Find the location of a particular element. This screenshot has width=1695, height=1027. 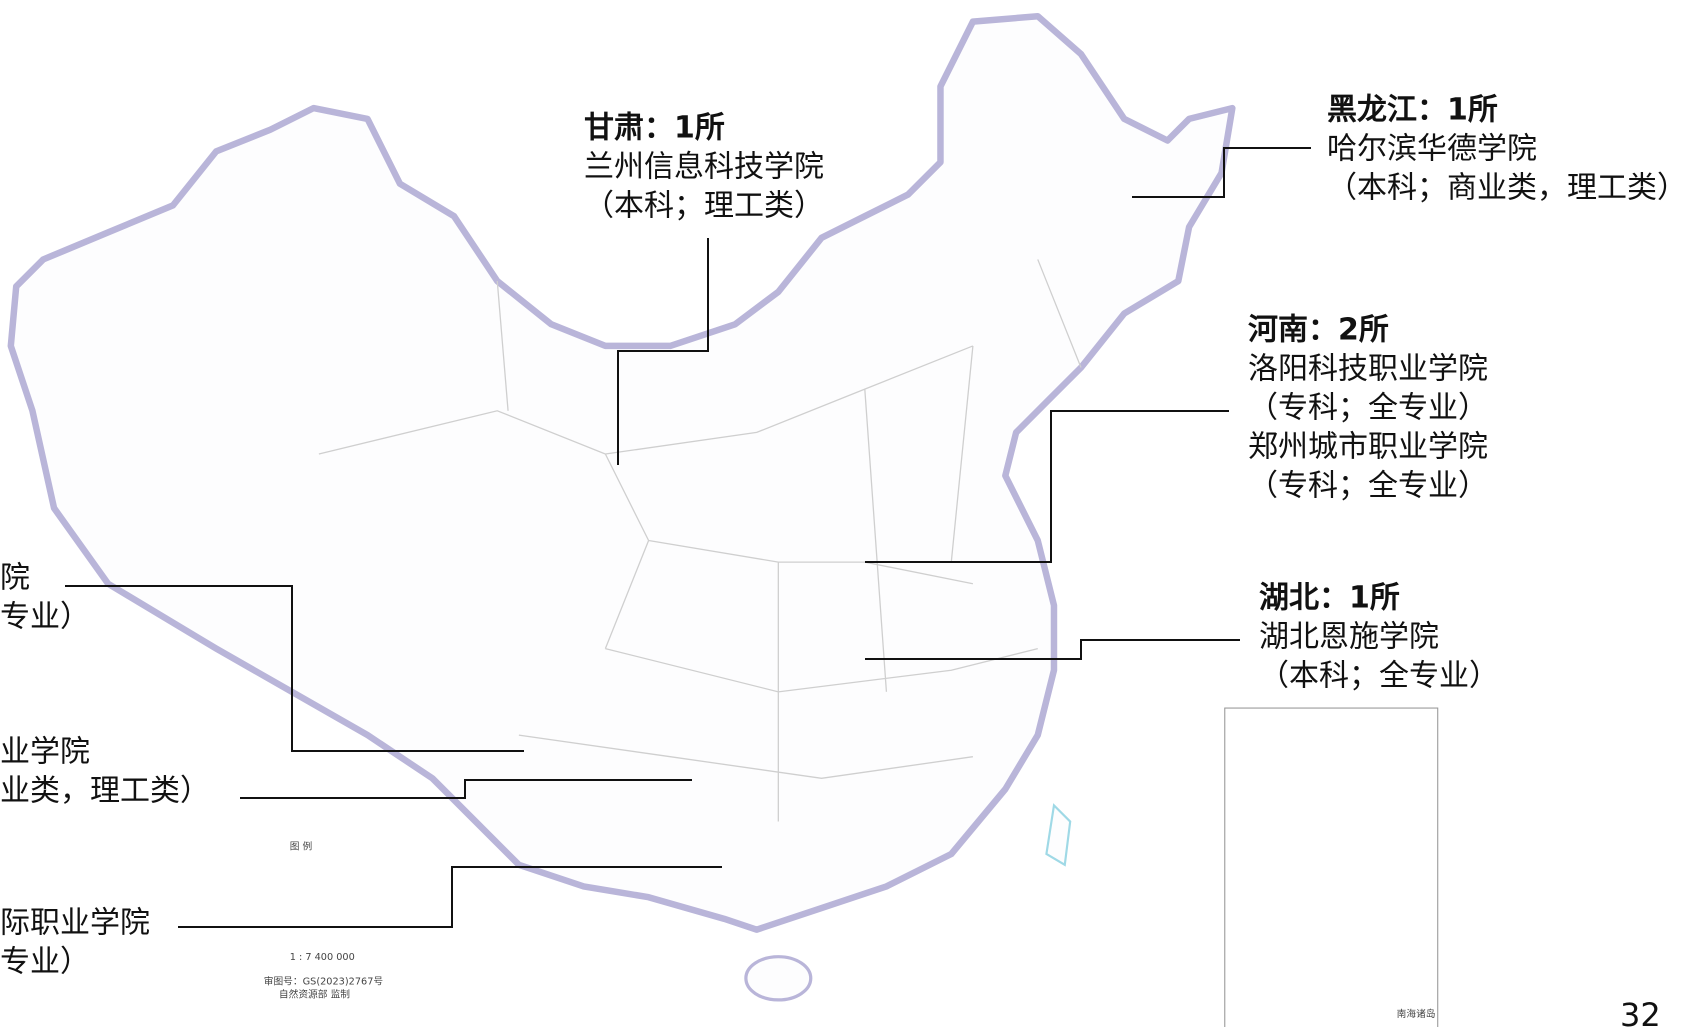

cropped-callout-line: 业类，理工类） is located at coordinates (105, 791).